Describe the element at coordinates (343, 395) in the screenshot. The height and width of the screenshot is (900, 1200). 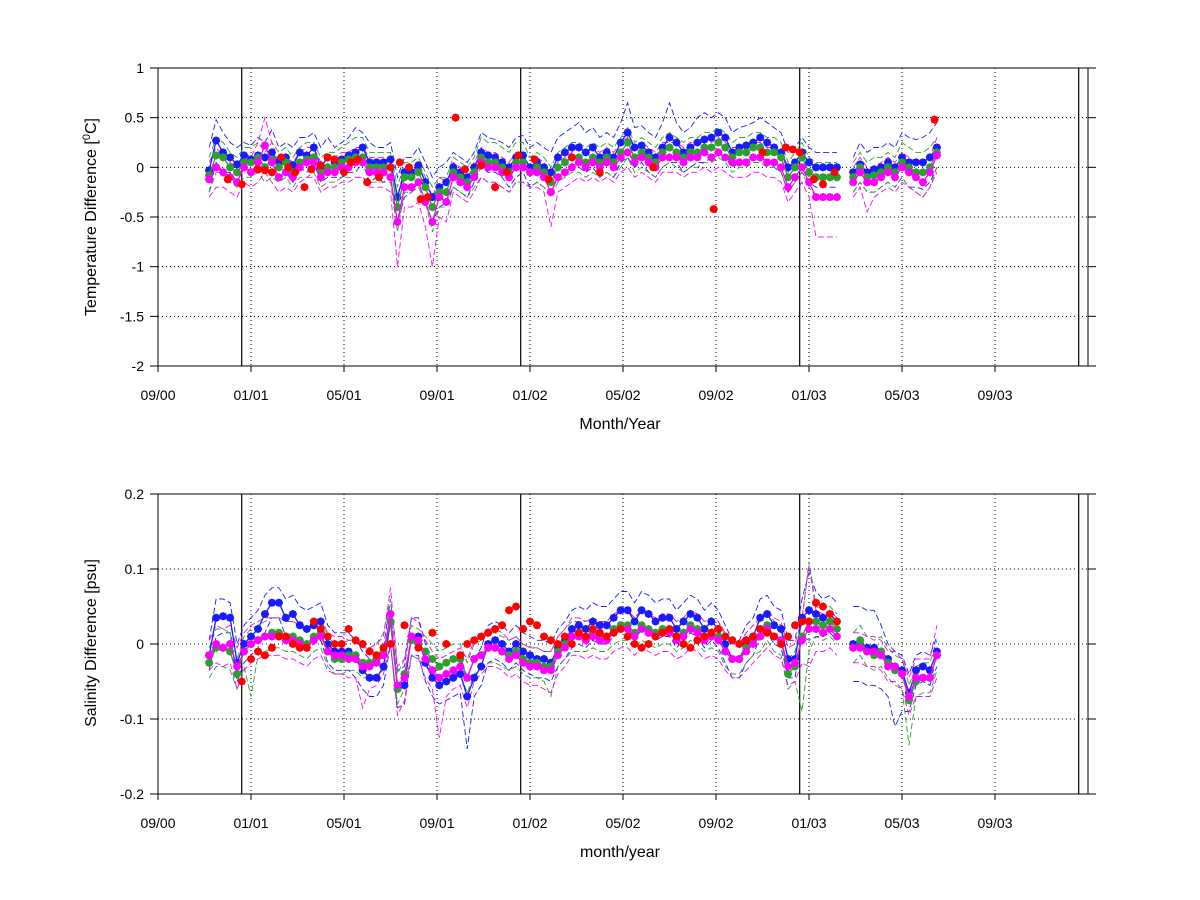
I see `temperature-xtick-label: 05/01` at that location.